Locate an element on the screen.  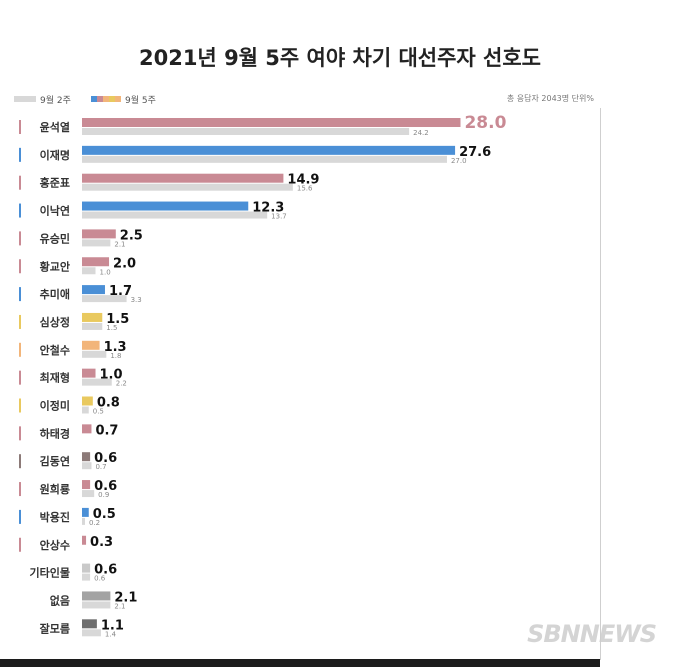
category-label: 최재형 is located at coordinates (55, 378).